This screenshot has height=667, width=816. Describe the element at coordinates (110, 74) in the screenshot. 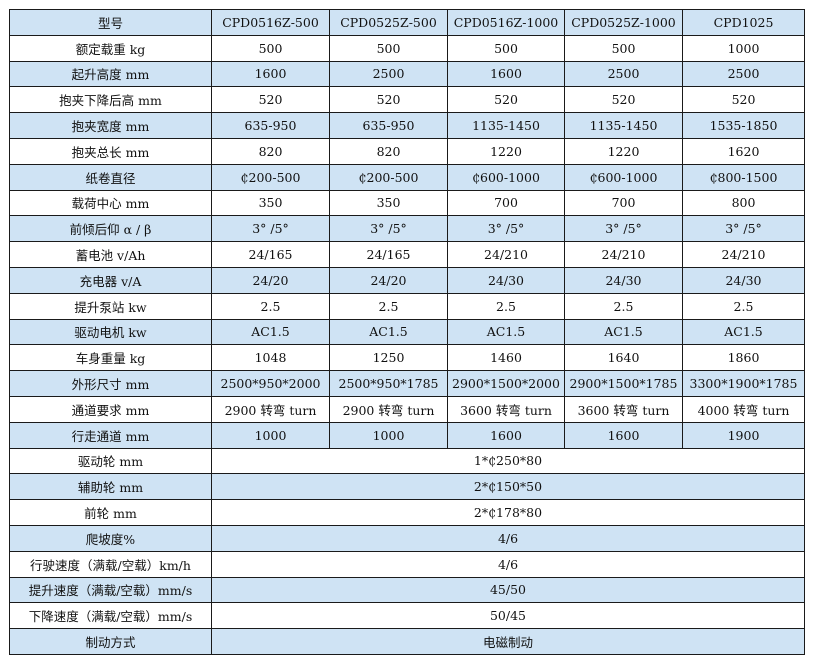

I see `spec-row-label: 起升高度 mm` at that location.